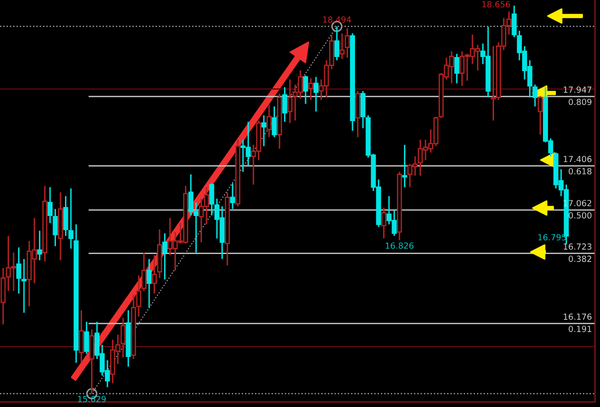 The height and width of the screenshot is (407, 600). Describe the element at coordinates (580, 259) in the screenshot. I see `annotation: 0.382` at that location.